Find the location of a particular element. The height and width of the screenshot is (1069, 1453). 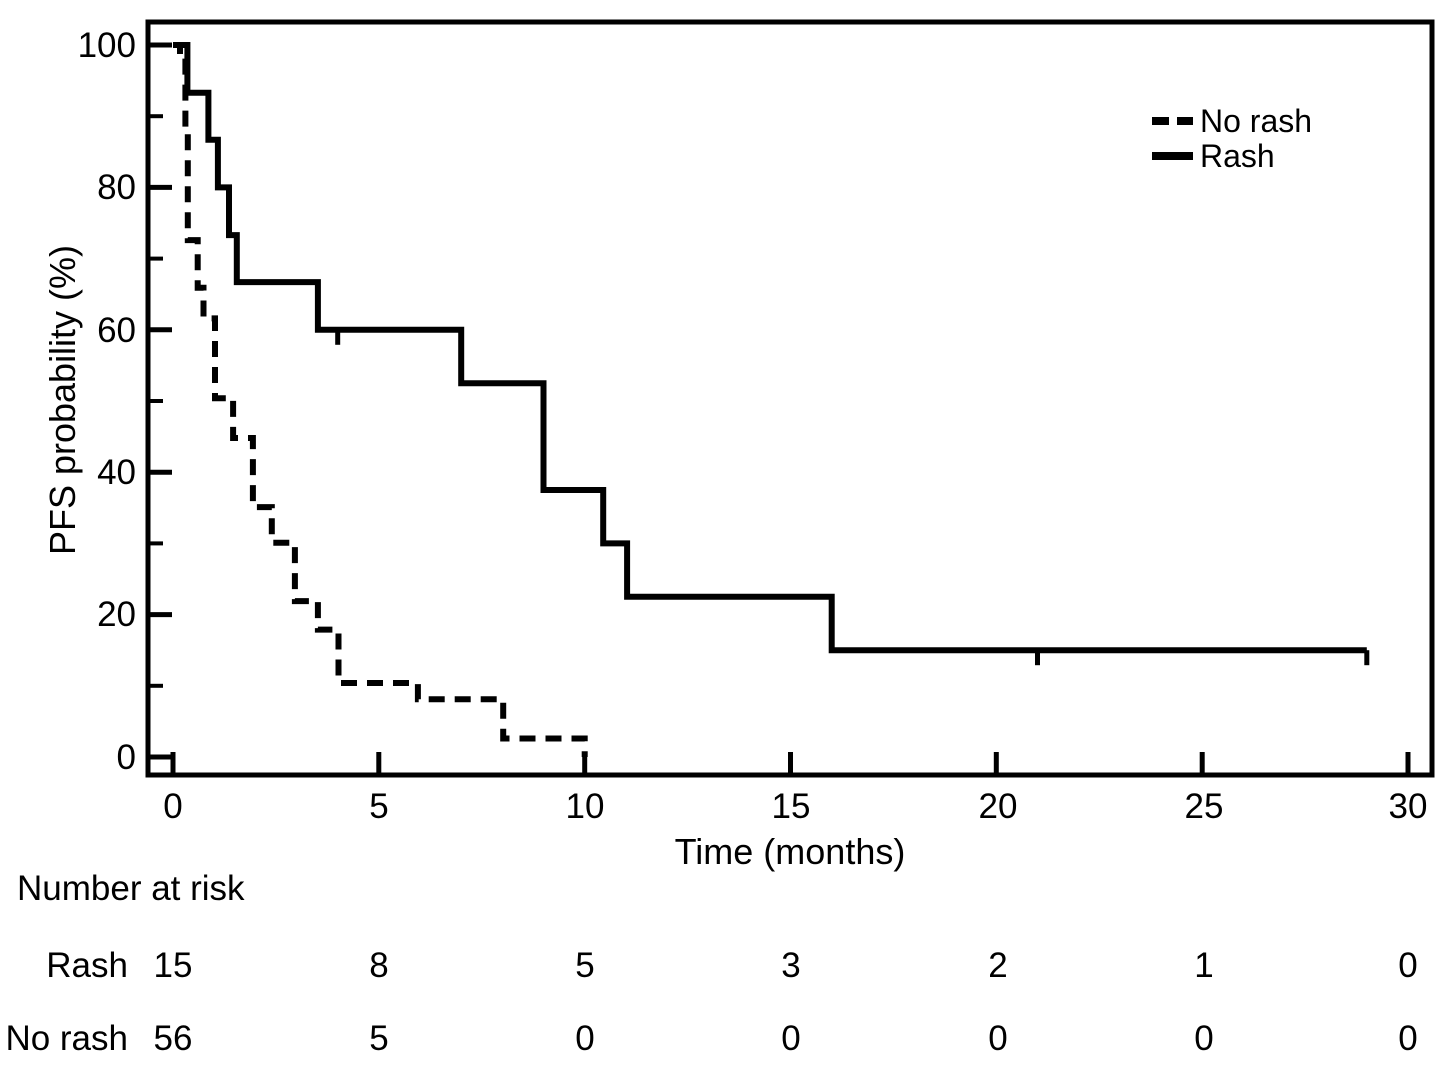

x-tick-label: 10 is located at coordinates (585, 806).